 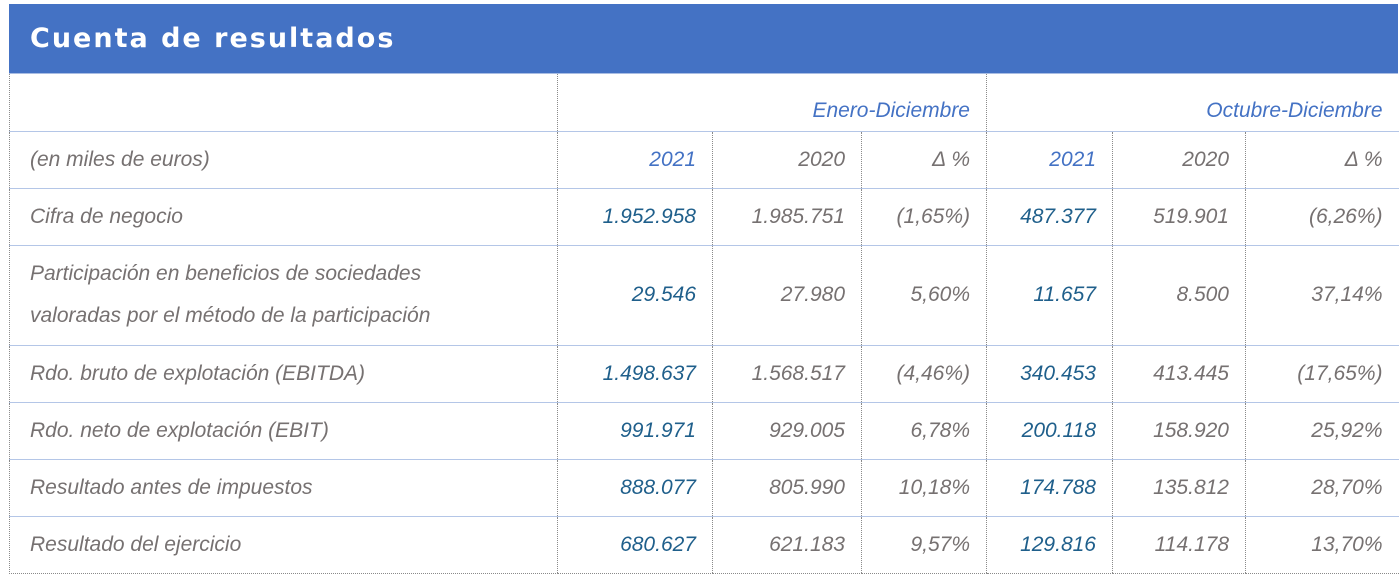 What do you see at coordinates (1049, 374) in the screenshot?
I see `cell-value: 340.453` at bounding box center [1049, 374].